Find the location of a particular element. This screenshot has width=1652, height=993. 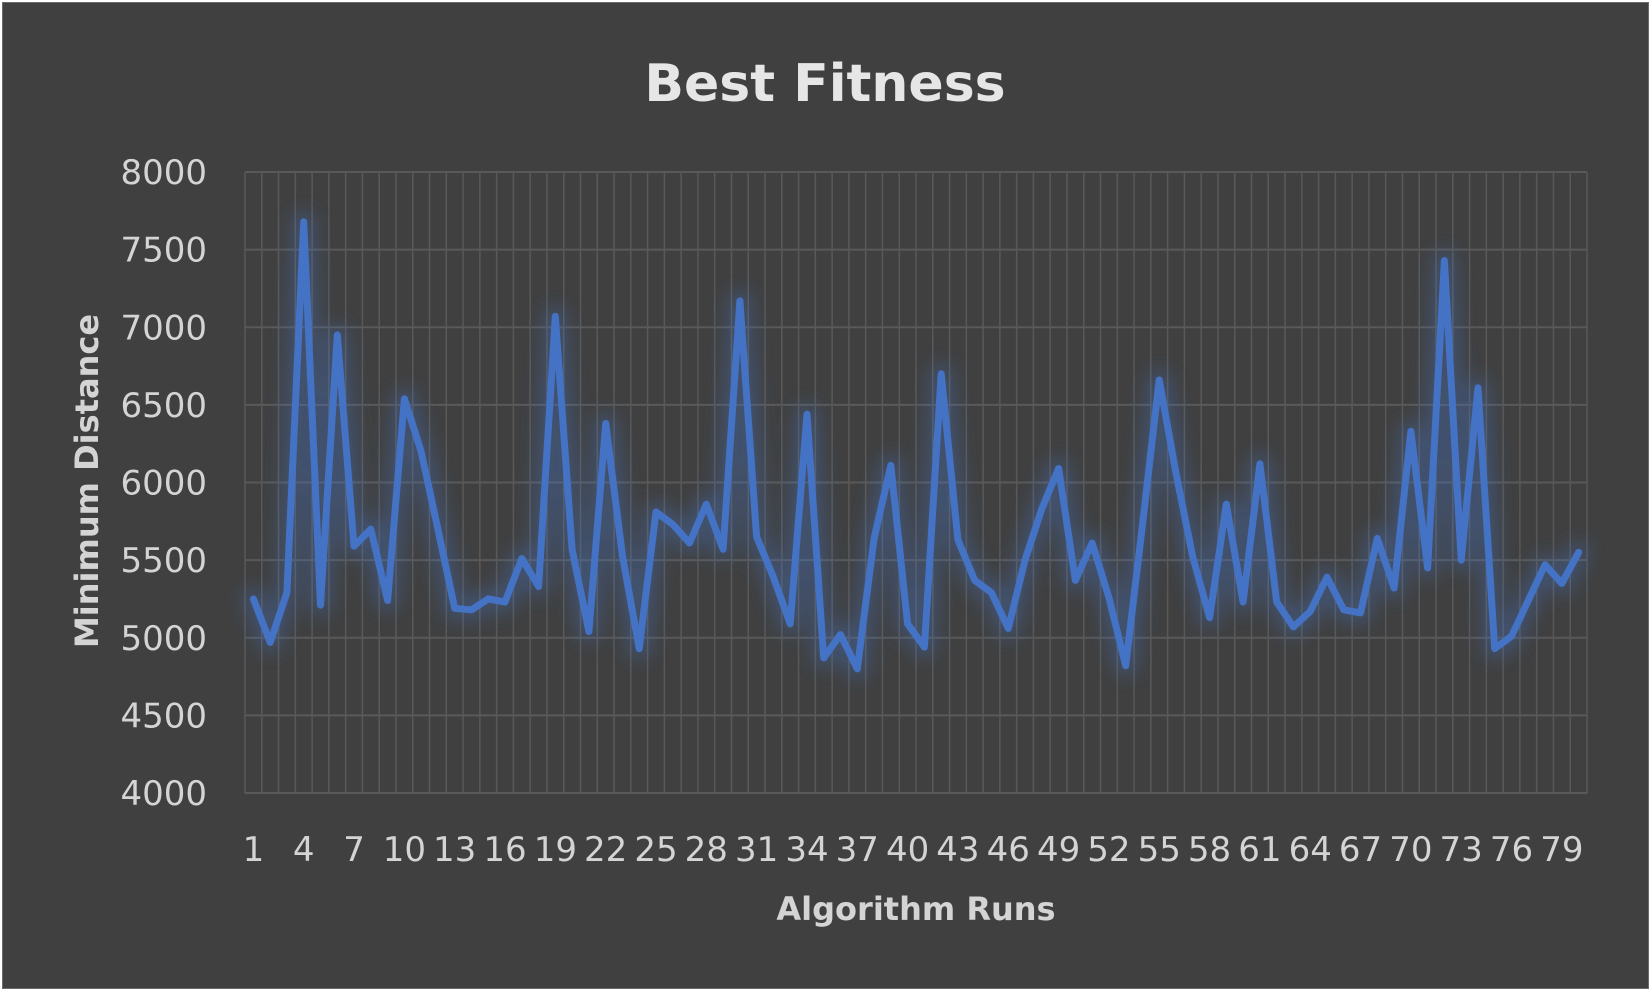

y-tick-label: 6500 is located at coordinates (163, 406).